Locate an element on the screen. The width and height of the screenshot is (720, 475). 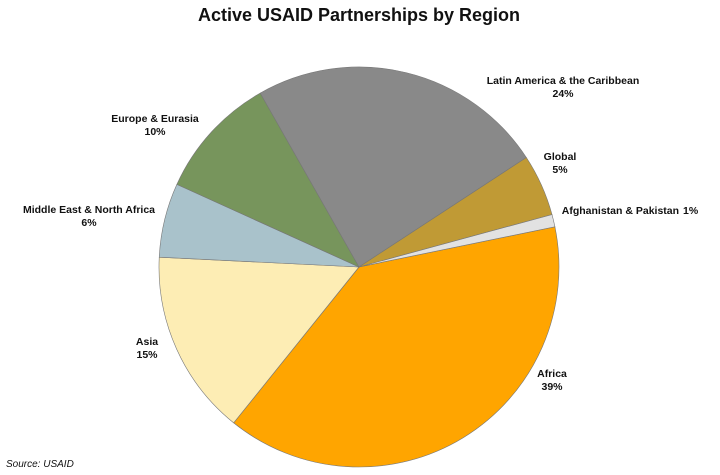
slice-label: Middle East & North Africa 6% is located at coordinates (89, 216).